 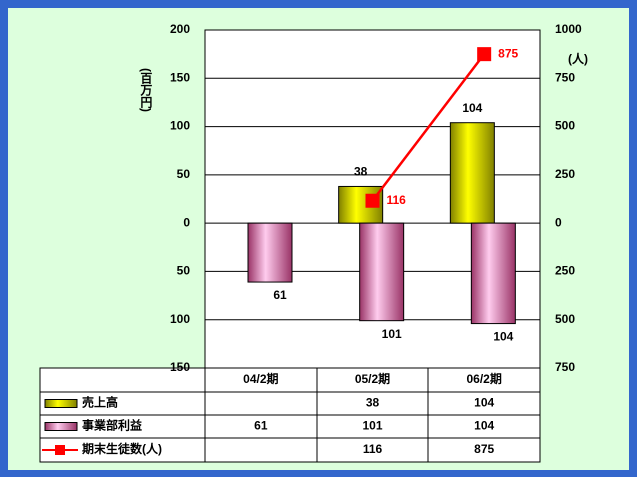 What do you see at coordinates (280, 295) in the screenshot?
I see `data-label: 61` at bounding box center [280, 295].